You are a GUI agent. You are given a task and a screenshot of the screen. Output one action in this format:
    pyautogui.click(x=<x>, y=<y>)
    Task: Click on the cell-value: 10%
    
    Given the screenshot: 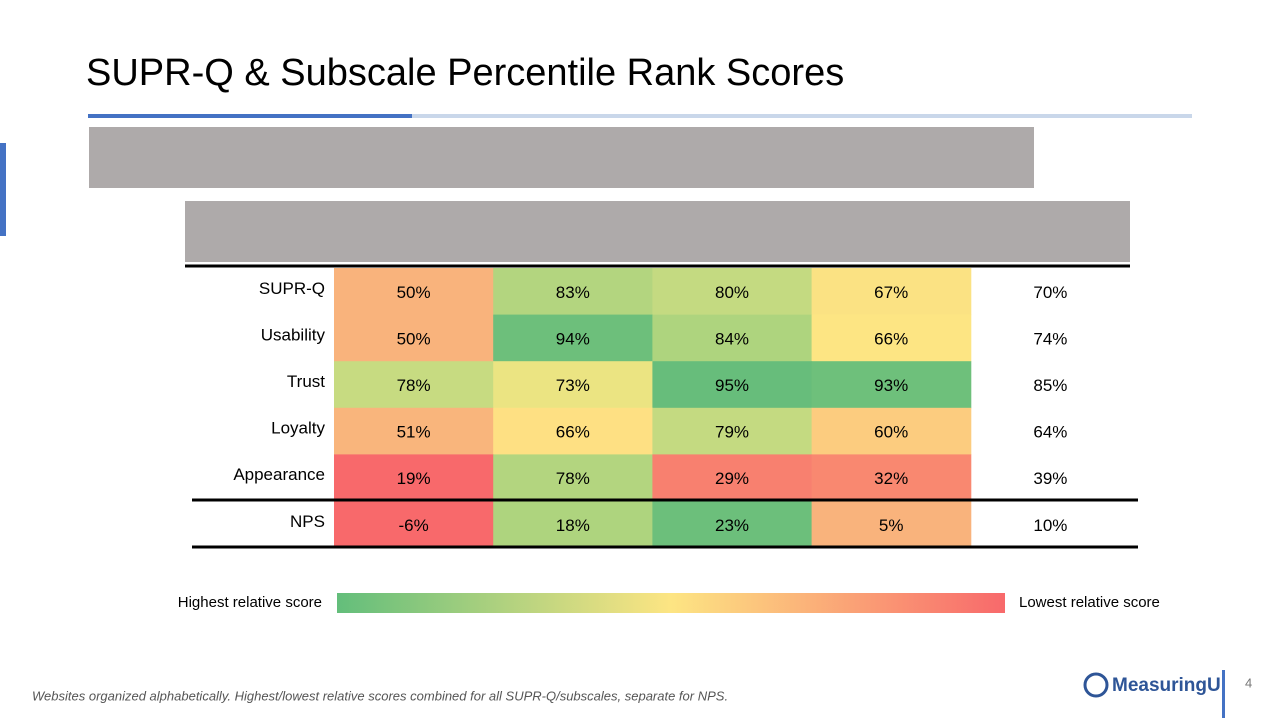 What is the action you would take?
    pyautogui.click(x=1050, y=525)
    